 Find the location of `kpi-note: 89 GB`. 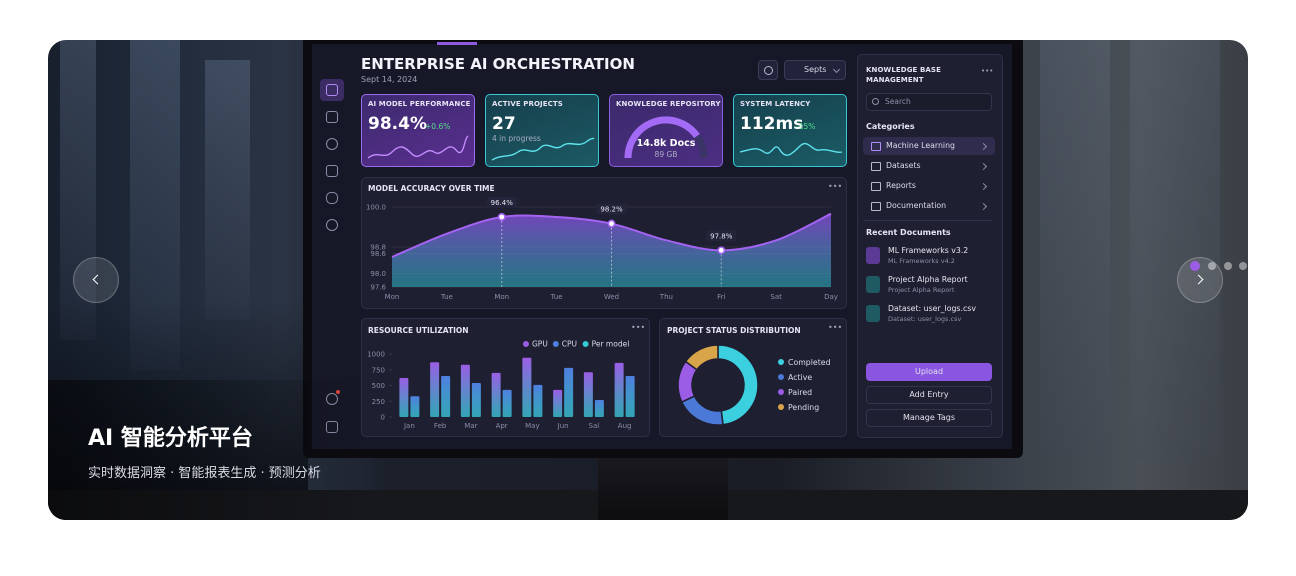

kpi-note: 89 GB is located at coordinates (666, 154).